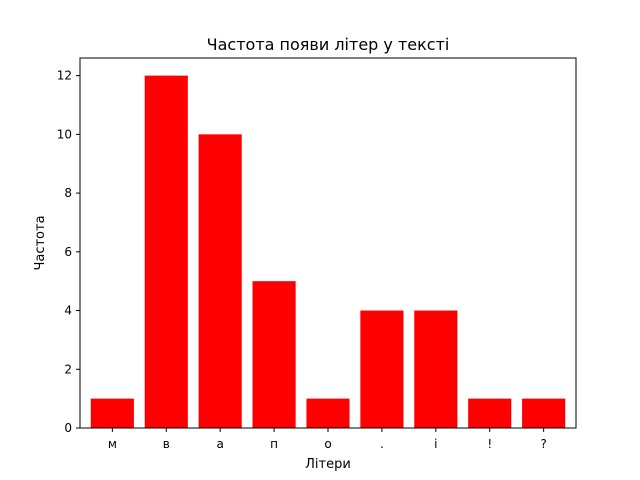  Describe the element at coordinates (40, 242) in the screenshot. I see `y-axis-label: Частота` at that location.